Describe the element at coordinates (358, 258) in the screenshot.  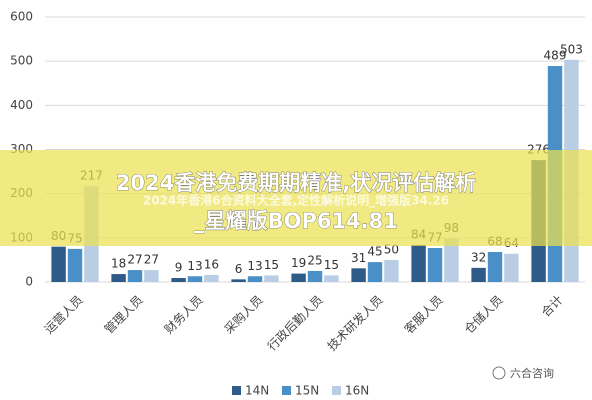
I see `data-label: 31` at that location.